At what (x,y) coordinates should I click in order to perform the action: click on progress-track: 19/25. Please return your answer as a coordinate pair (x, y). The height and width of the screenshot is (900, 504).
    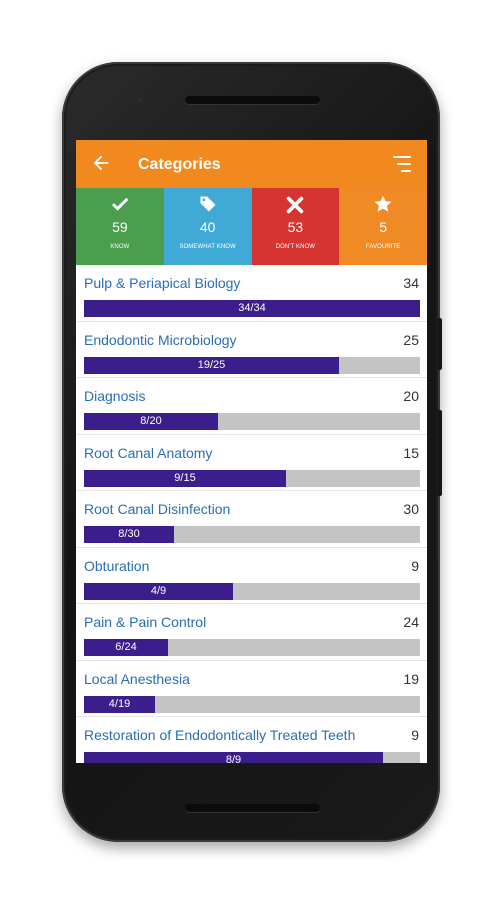
    Looking at the image, I should click on (252, 365).